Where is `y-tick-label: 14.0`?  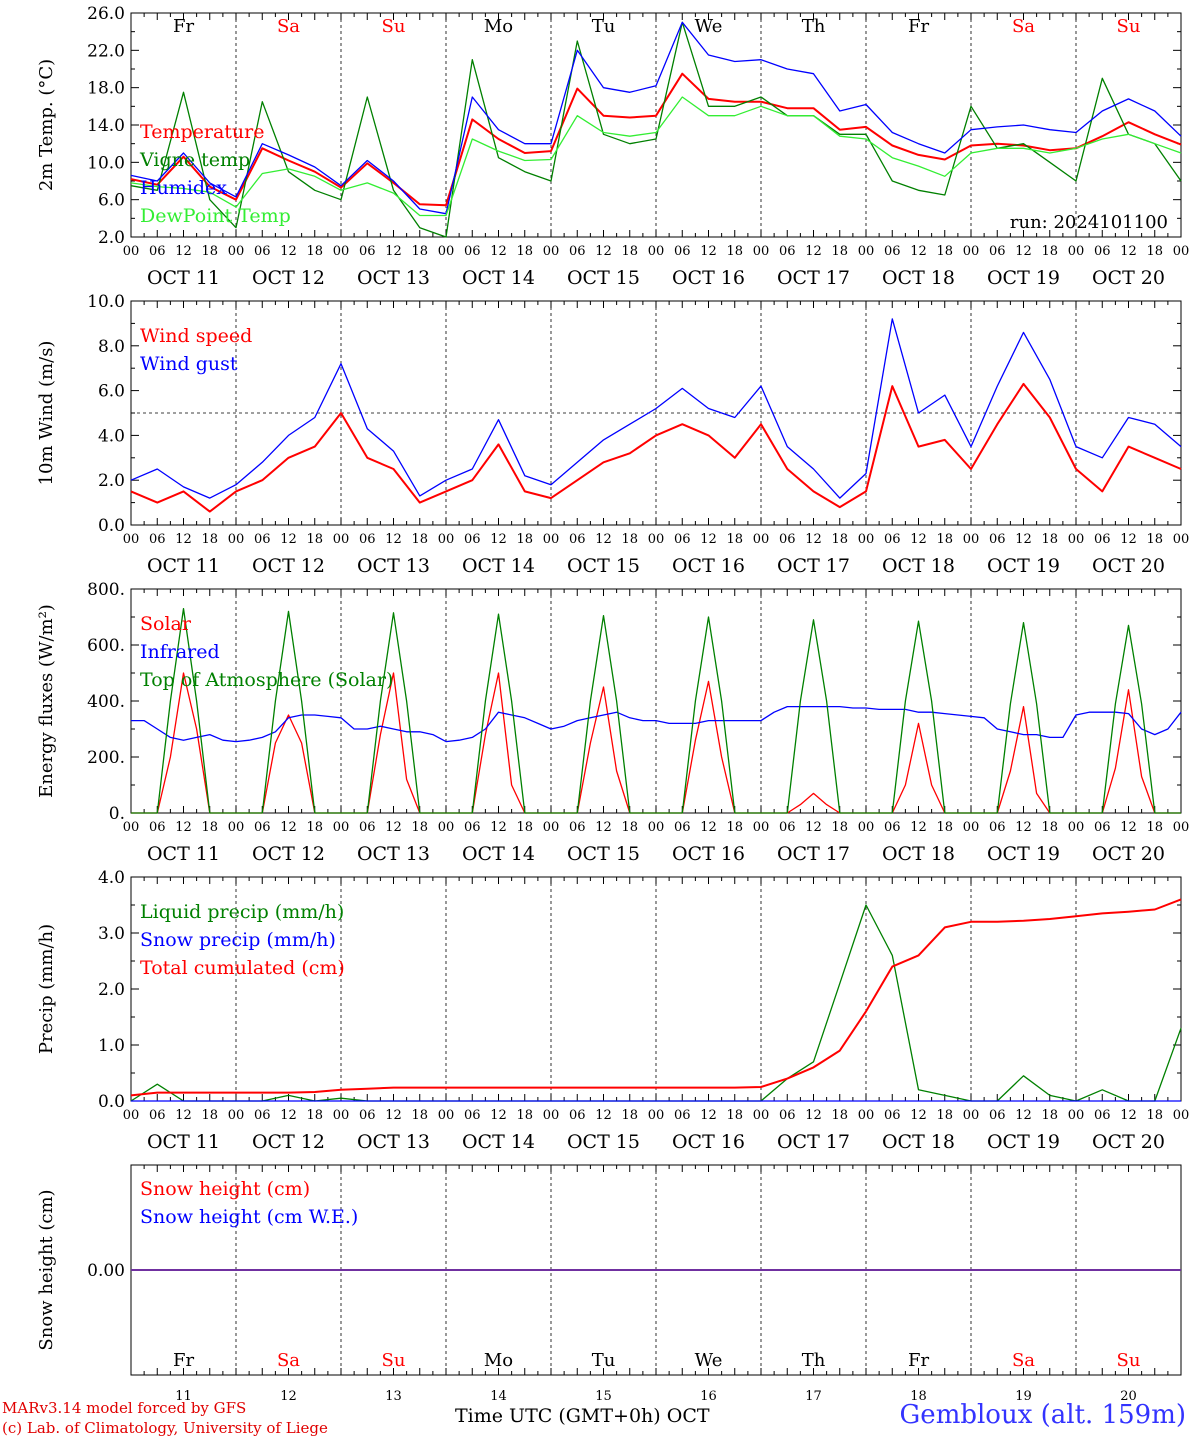
y-tick-label: 14.0 is located at coordinates (106, 126).